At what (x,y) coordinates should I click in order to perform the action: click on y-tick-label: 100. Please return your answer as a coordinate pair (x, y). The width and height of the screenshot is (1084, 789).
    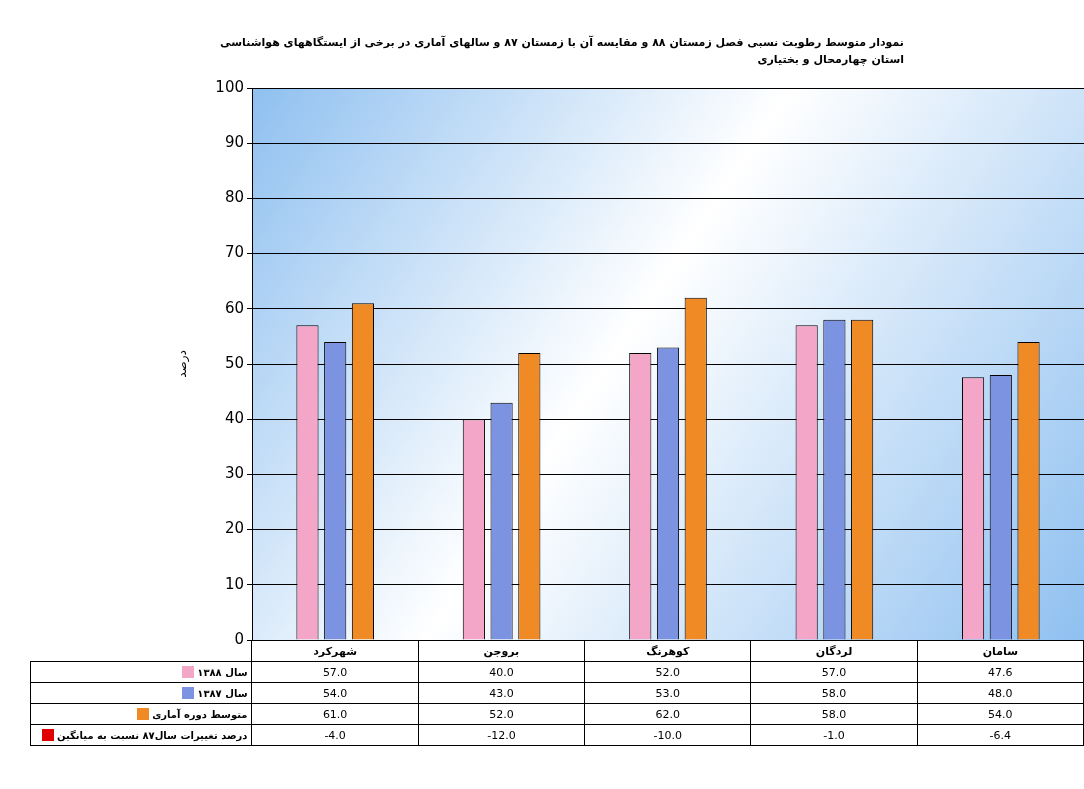
    Looking at the image, I should click on (229, 86).